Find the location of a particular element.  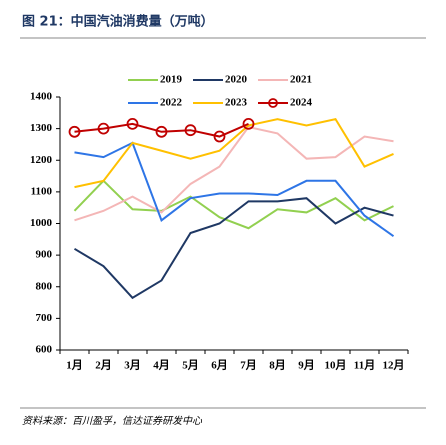

x-tick-label: 4月 is located at coordinates (161, 365).